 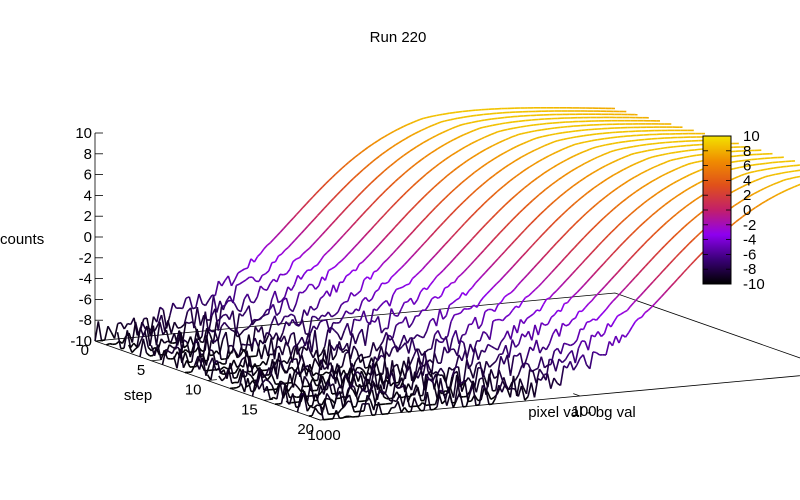 What do you see at coordinates (747, 166) in the screenshot?
I see `colorbar-tick-label: 6` at bounding box center [747, 166].